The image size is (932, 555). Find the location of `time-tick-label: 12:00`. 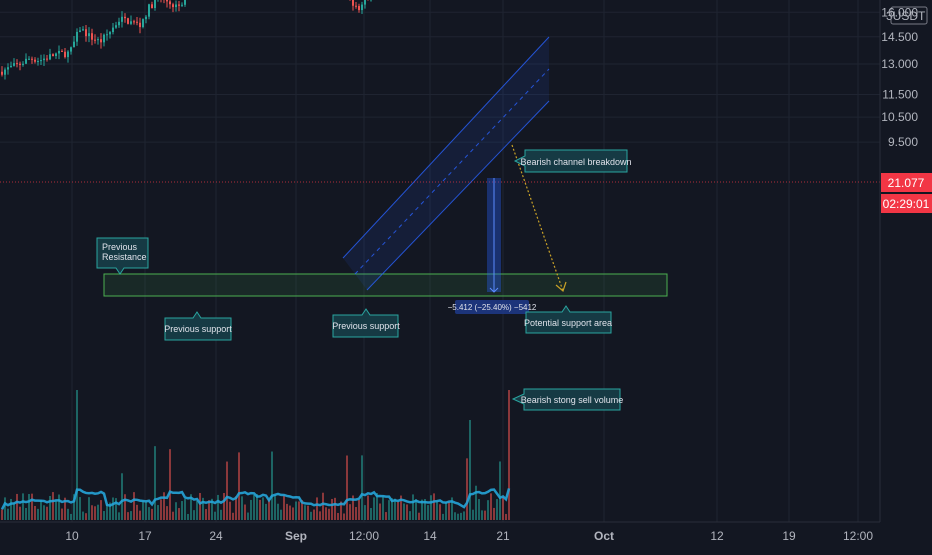

time-tick-label: 12:00 is located at coordinates (858, 536).